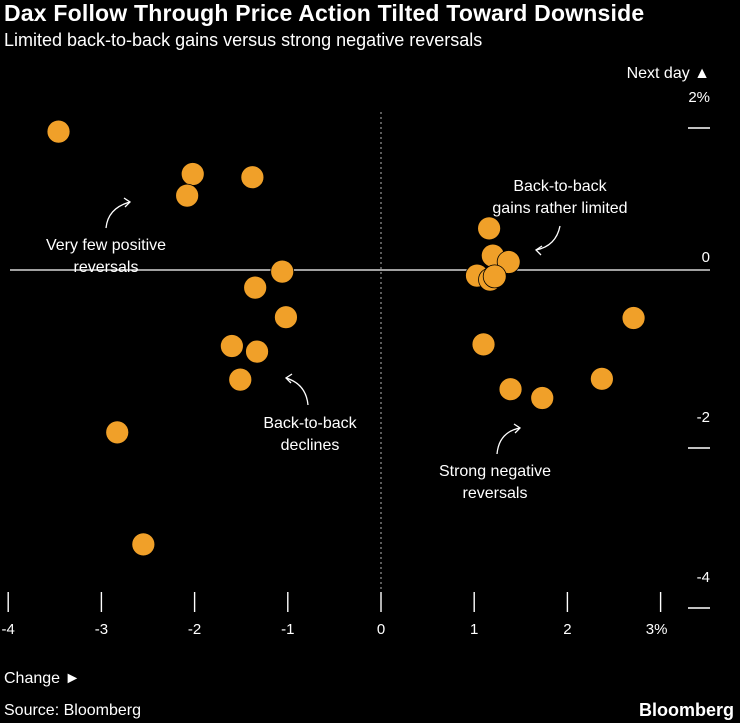 This screenshot has height=723, width=740. I want to click on x-tick-label: -2, so click(194, 629).